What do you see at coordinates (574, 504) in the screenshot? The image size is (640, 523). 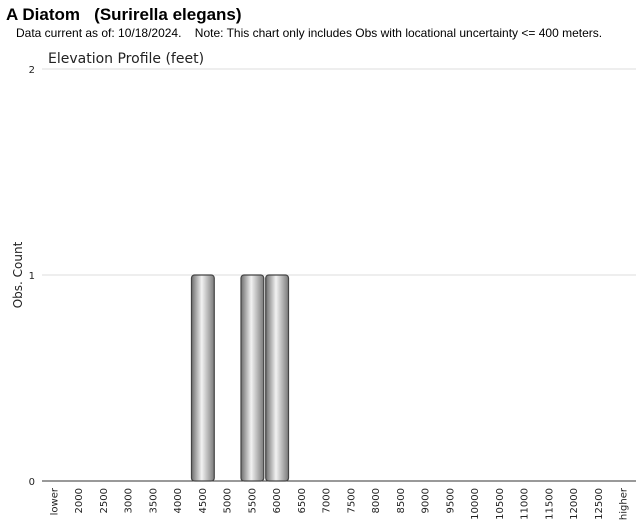 I see `x-tick-label: 12000` at bounding box center [574, 504].